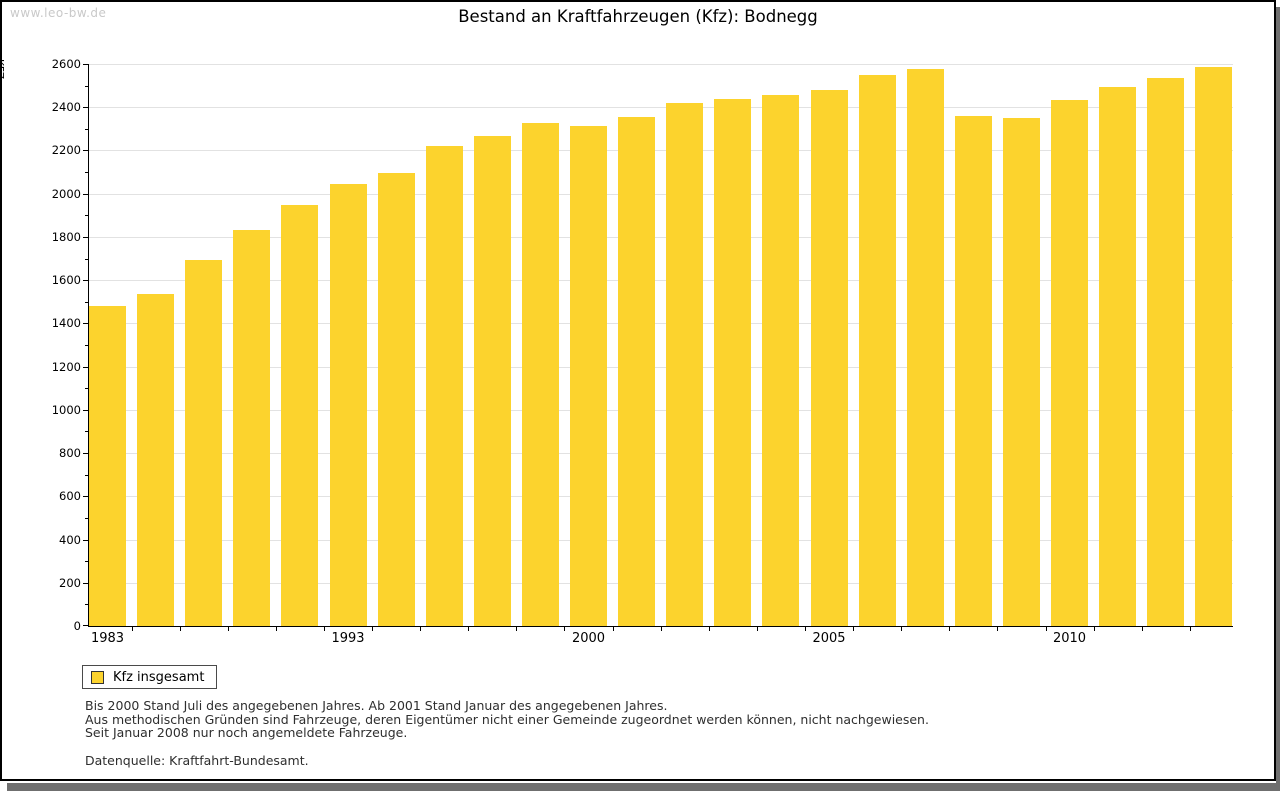 The width and height of the screenshot is (1280, 791). Describe the element at coordinates (1021, 372) in the screenshot. I see `bar-2009` at that location.